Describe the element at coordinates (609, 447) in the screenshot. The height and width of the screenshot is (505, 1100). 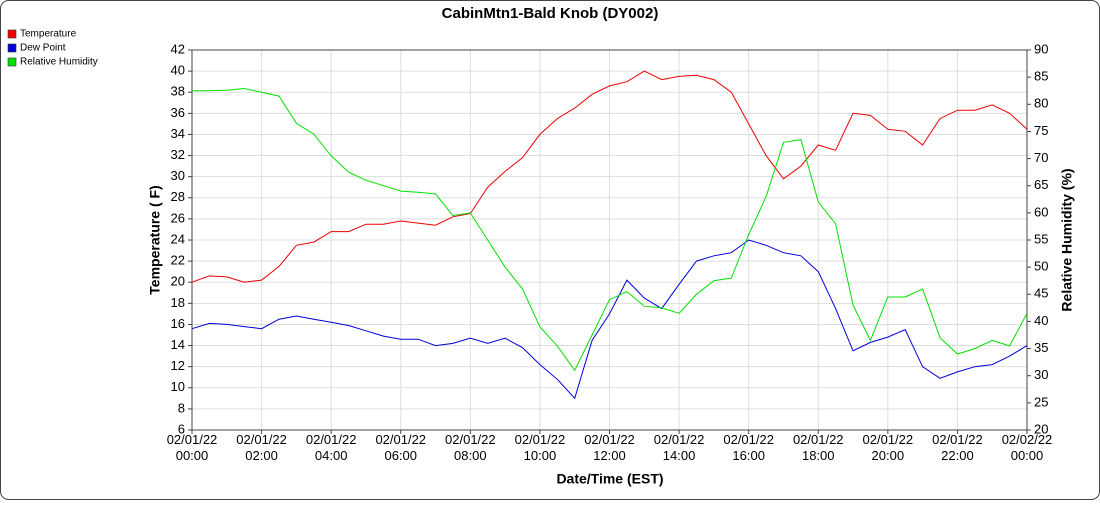
I see `x-tick-label: 02/01/22 12:00` at that location.